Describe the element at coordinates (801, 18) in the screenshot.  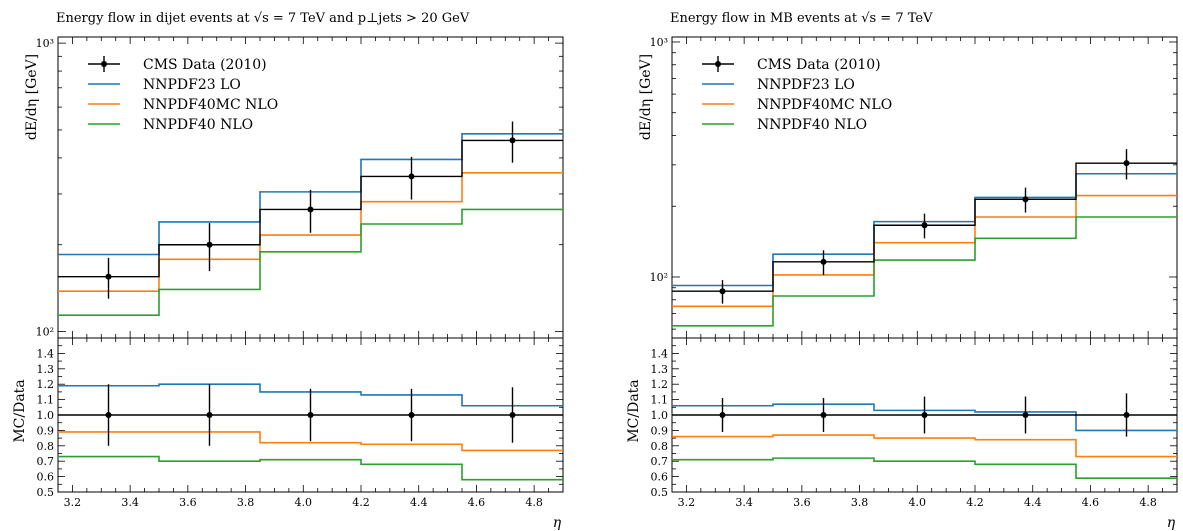
I see `chart-title: Energy flow in MB events at √s = 7 TeV` at that location.